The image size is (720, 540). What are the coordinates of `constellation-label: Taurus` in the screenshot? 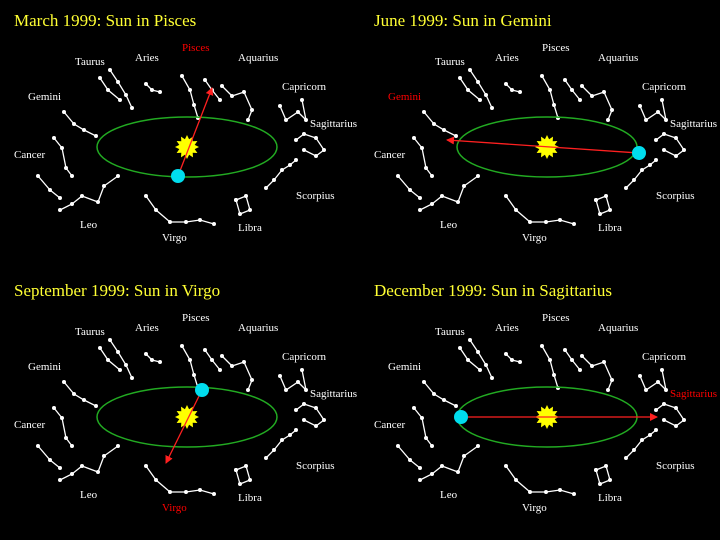 It's located at (90, 332).